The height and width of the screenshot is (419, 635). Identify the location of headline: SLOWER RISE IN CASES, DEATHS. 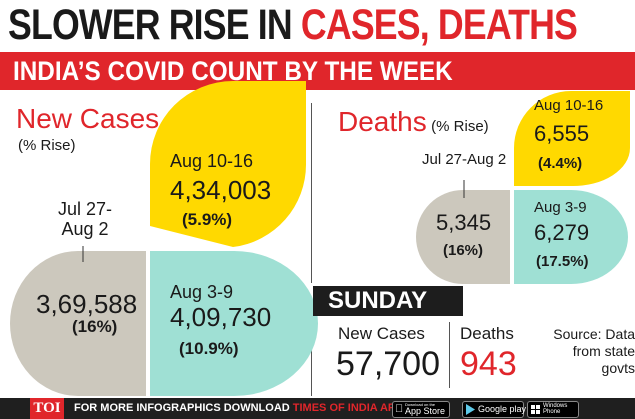
(293, 25).